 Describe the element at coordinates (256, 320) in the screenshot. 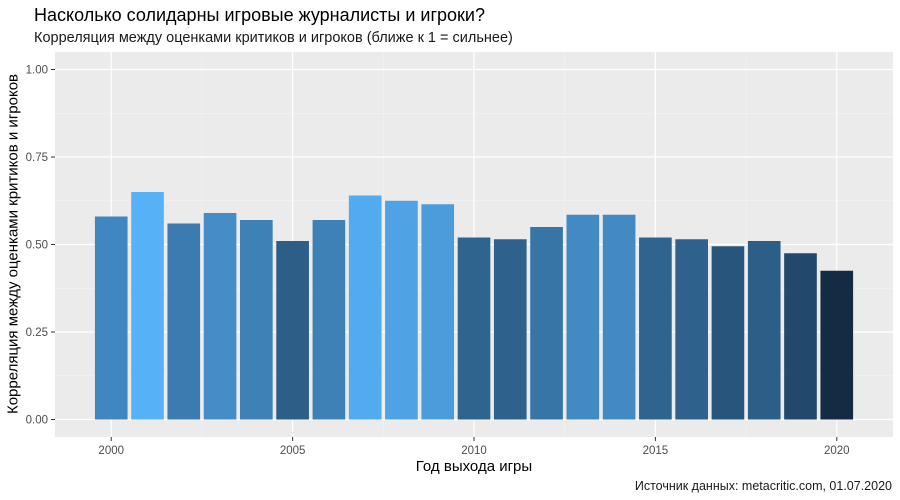

I see `bar-2004` at that location.